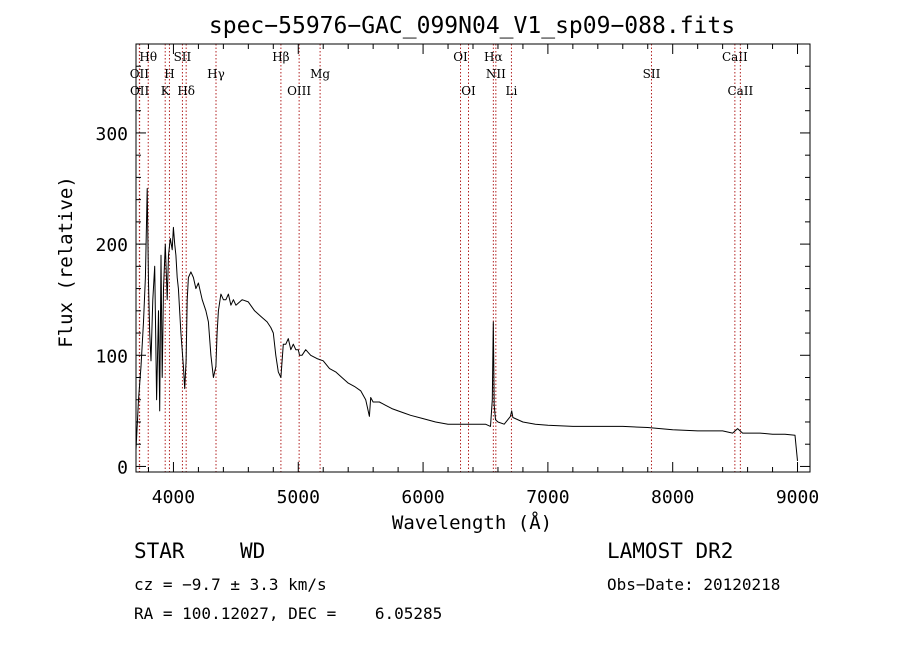 The height and width of the screenshot is (649, 900). Describe the element at coordinates (672, 497) in the screenshot. I see `x-tick-label: 8000` at that location.